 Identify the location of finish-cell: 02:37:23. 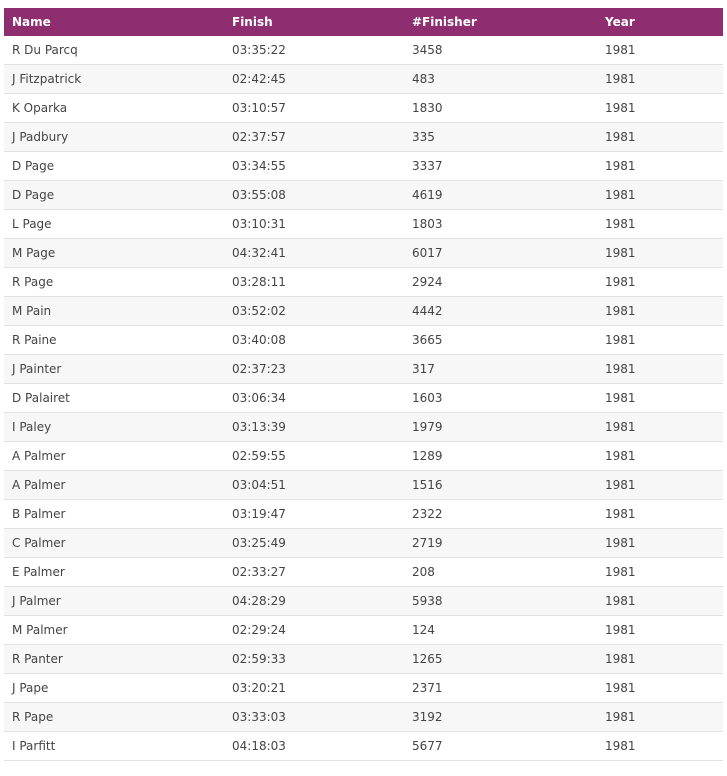
(314, 369).